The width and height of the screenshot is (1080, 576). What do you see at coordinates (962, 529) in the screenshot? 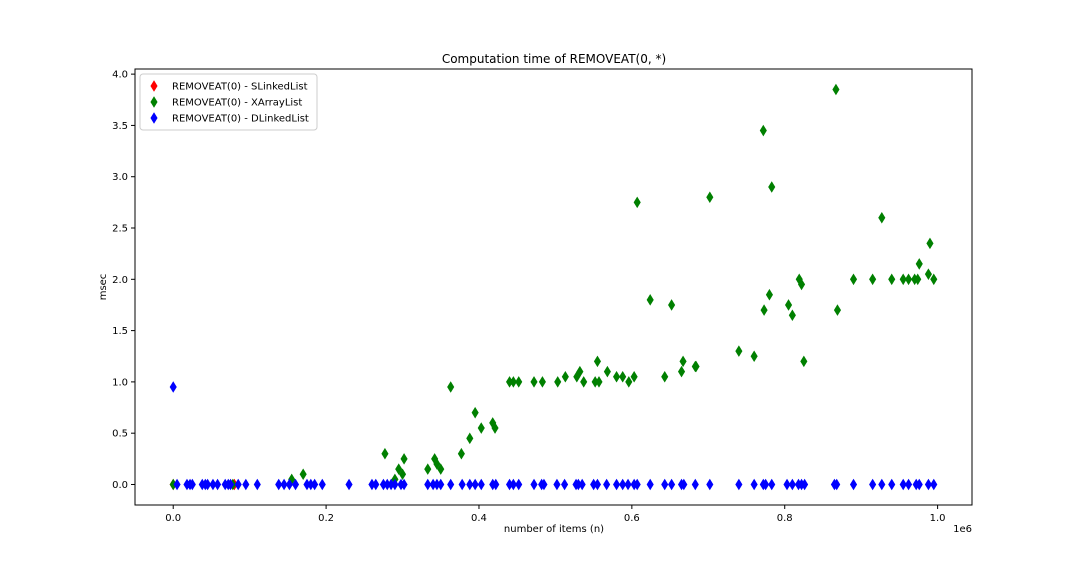
I see `x-axis-offset-text: 1e6` at bounding box center [962, 529].